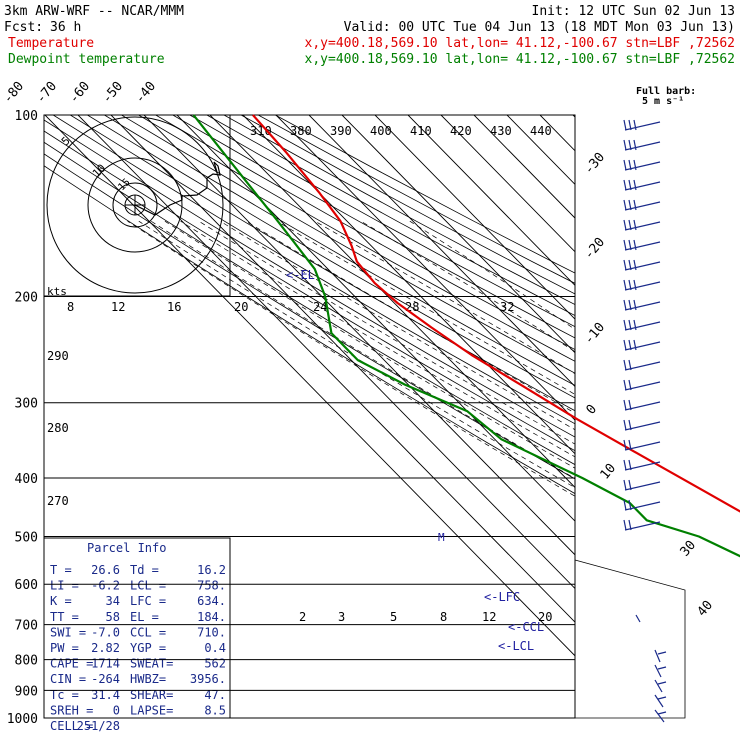 Image resolution: width=740 pixels, height=744 pixels. What do you see at coordinates (516, 646) in the screenshot?
I see `level-marker: <-LCL` at bounding box center [516, 646].